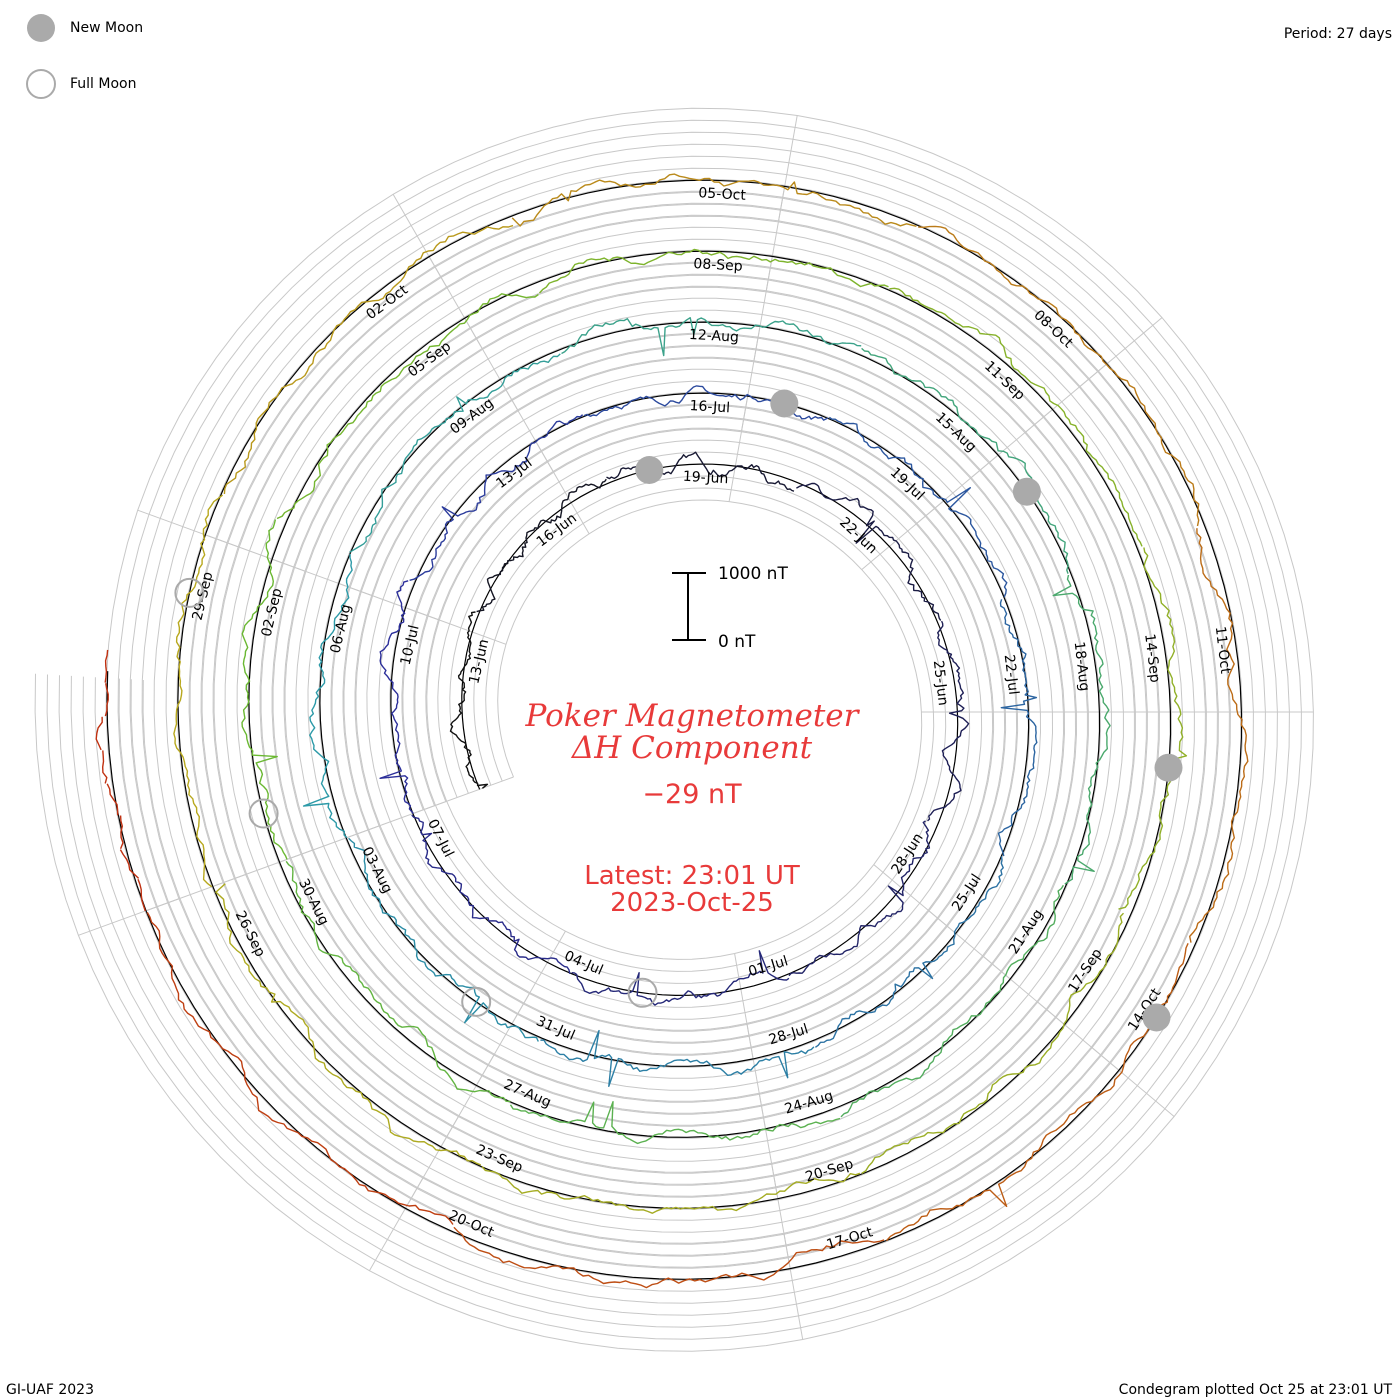 The width and height of the screenshot is (1400, 1400). Describe the element at coordinates (709, 407) in the screenshot. I see `date-label: 16-Jul` at that location.